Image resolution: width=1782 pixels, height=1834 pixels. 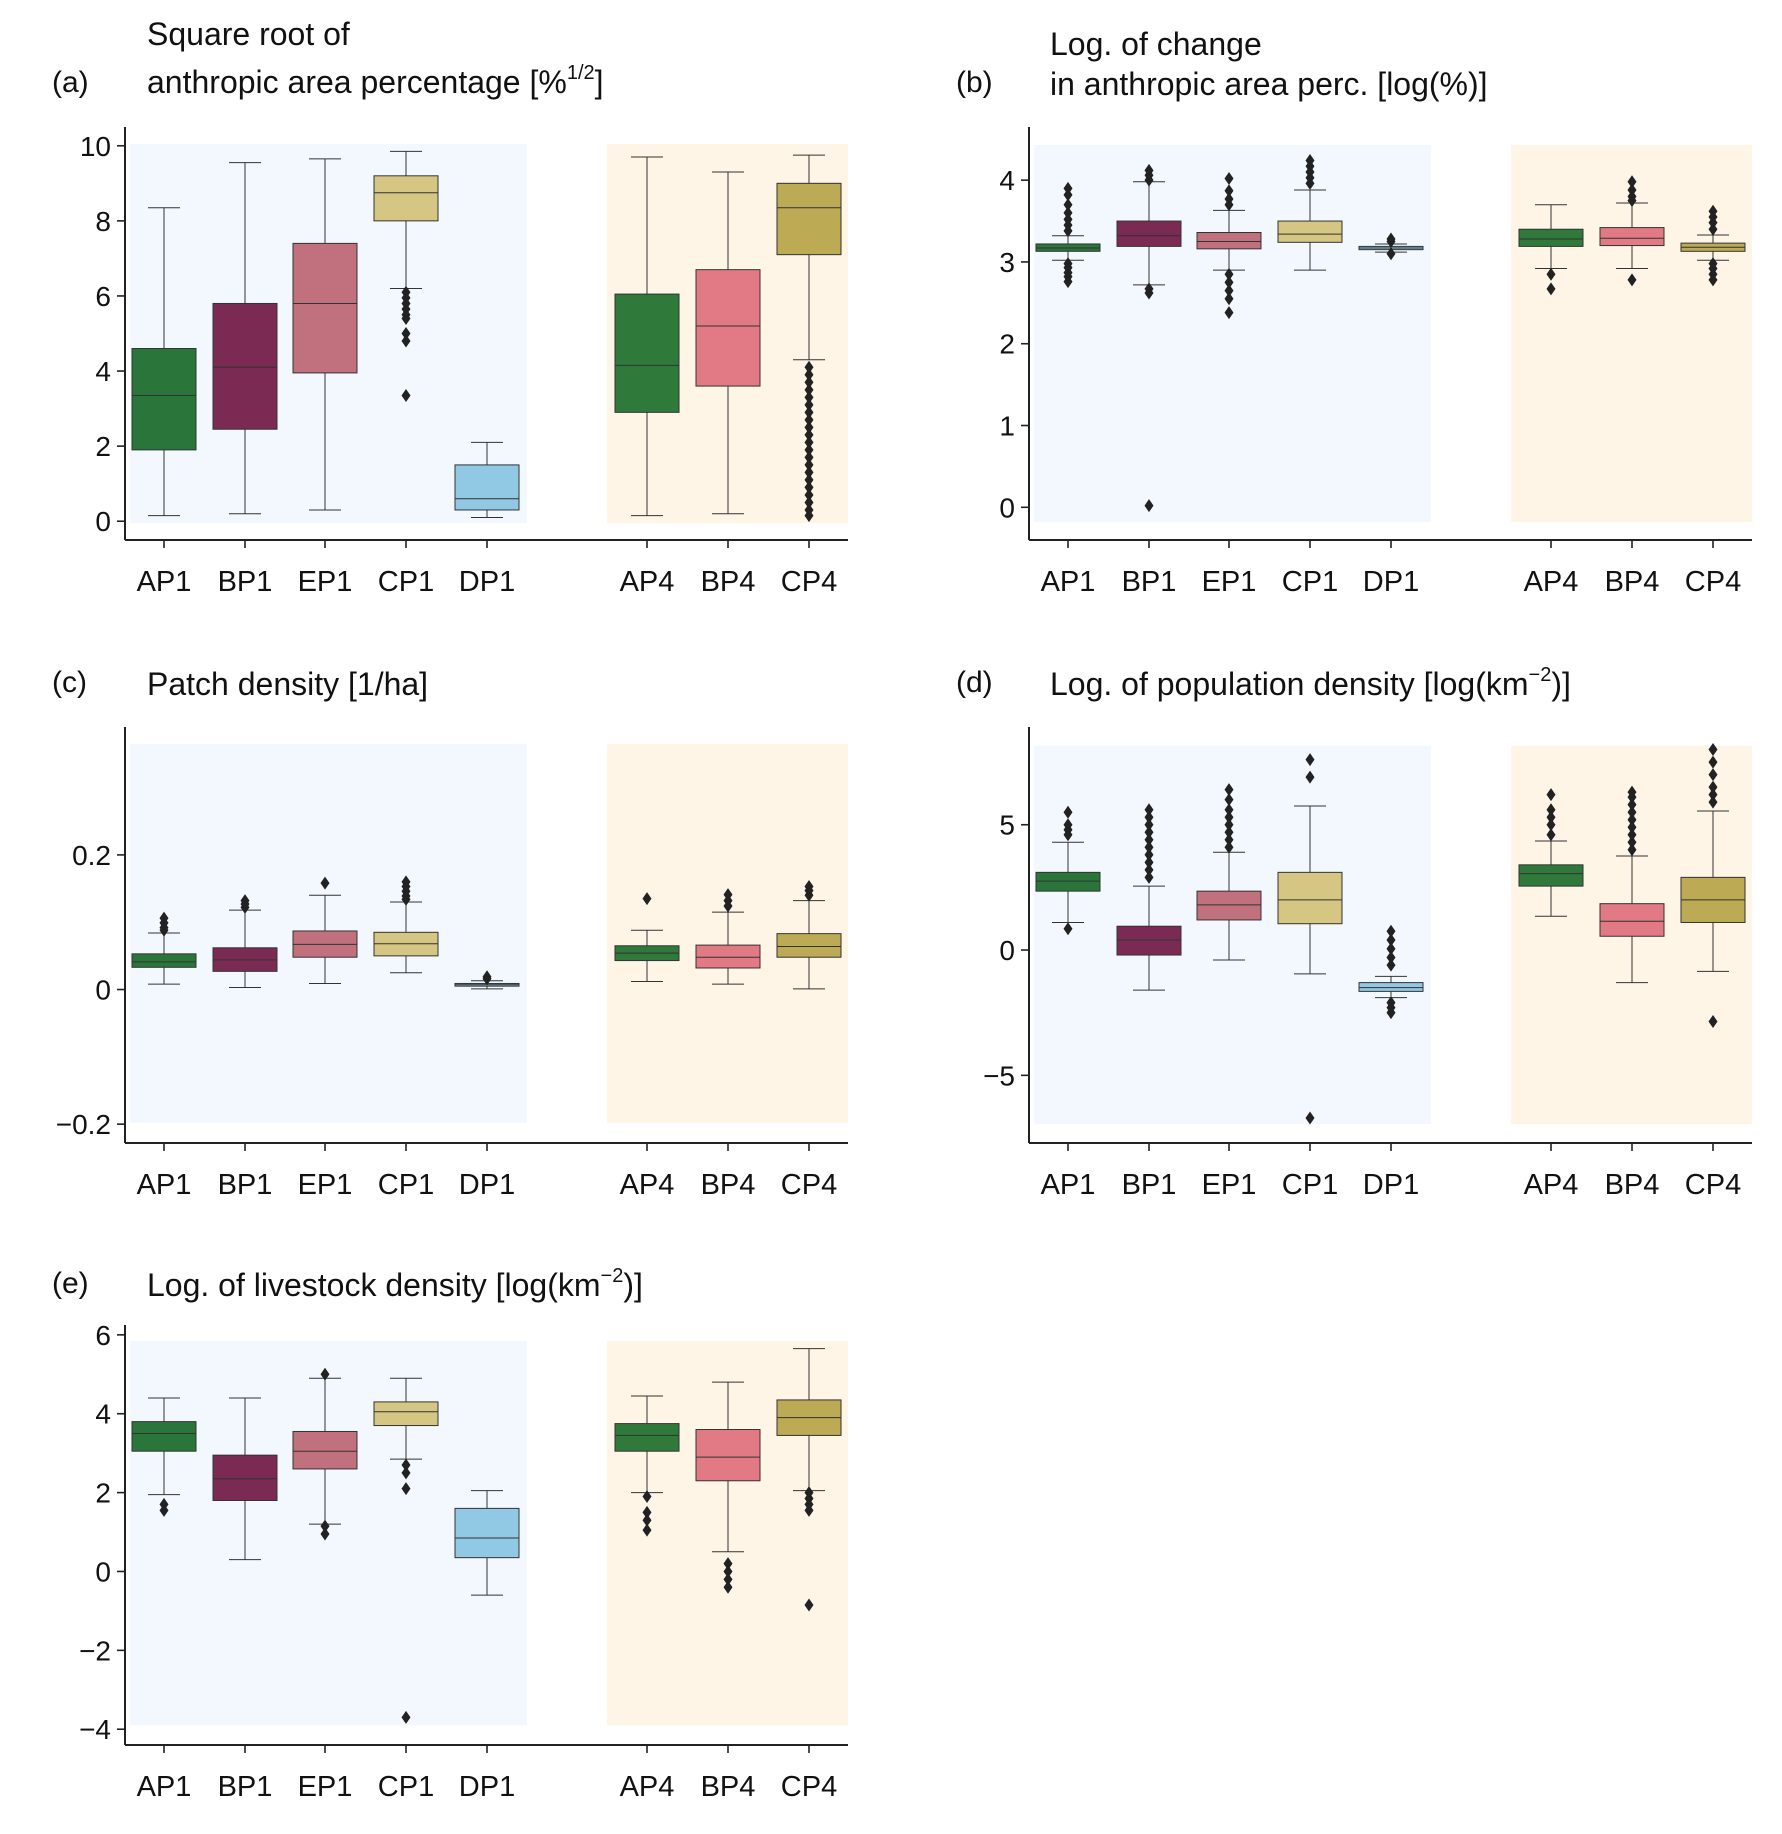 What do you see at coordinates (164, 1457) in the screenshot?
I see `box-AP1` at bounding box center [164, 1457].